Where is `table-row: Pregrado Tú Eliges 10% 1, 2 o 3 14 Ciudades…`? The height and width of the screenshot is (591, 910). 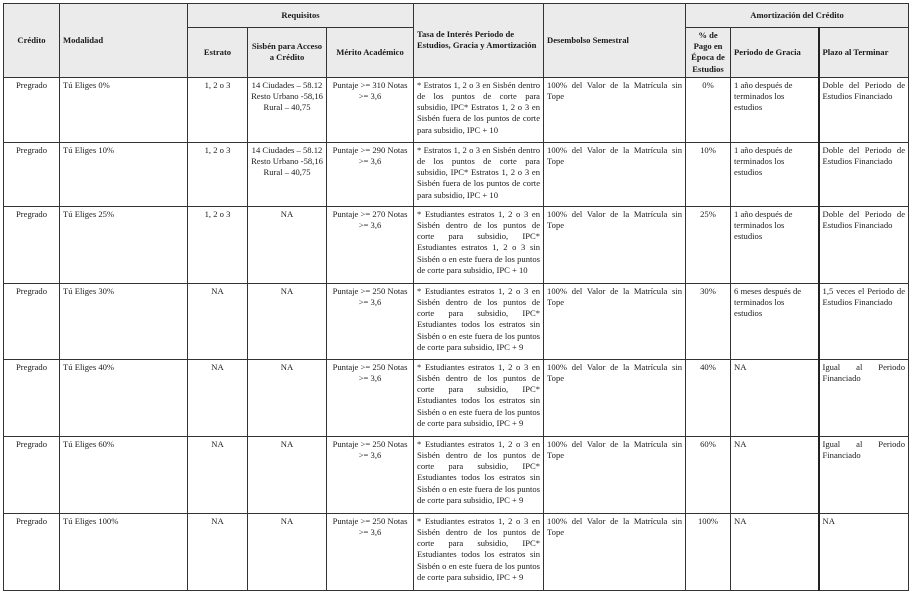
table-row: Pregrado Tú Eliges 10% 1, 2 o 3 14 Ciudades… is located at coordinates (456, 174).